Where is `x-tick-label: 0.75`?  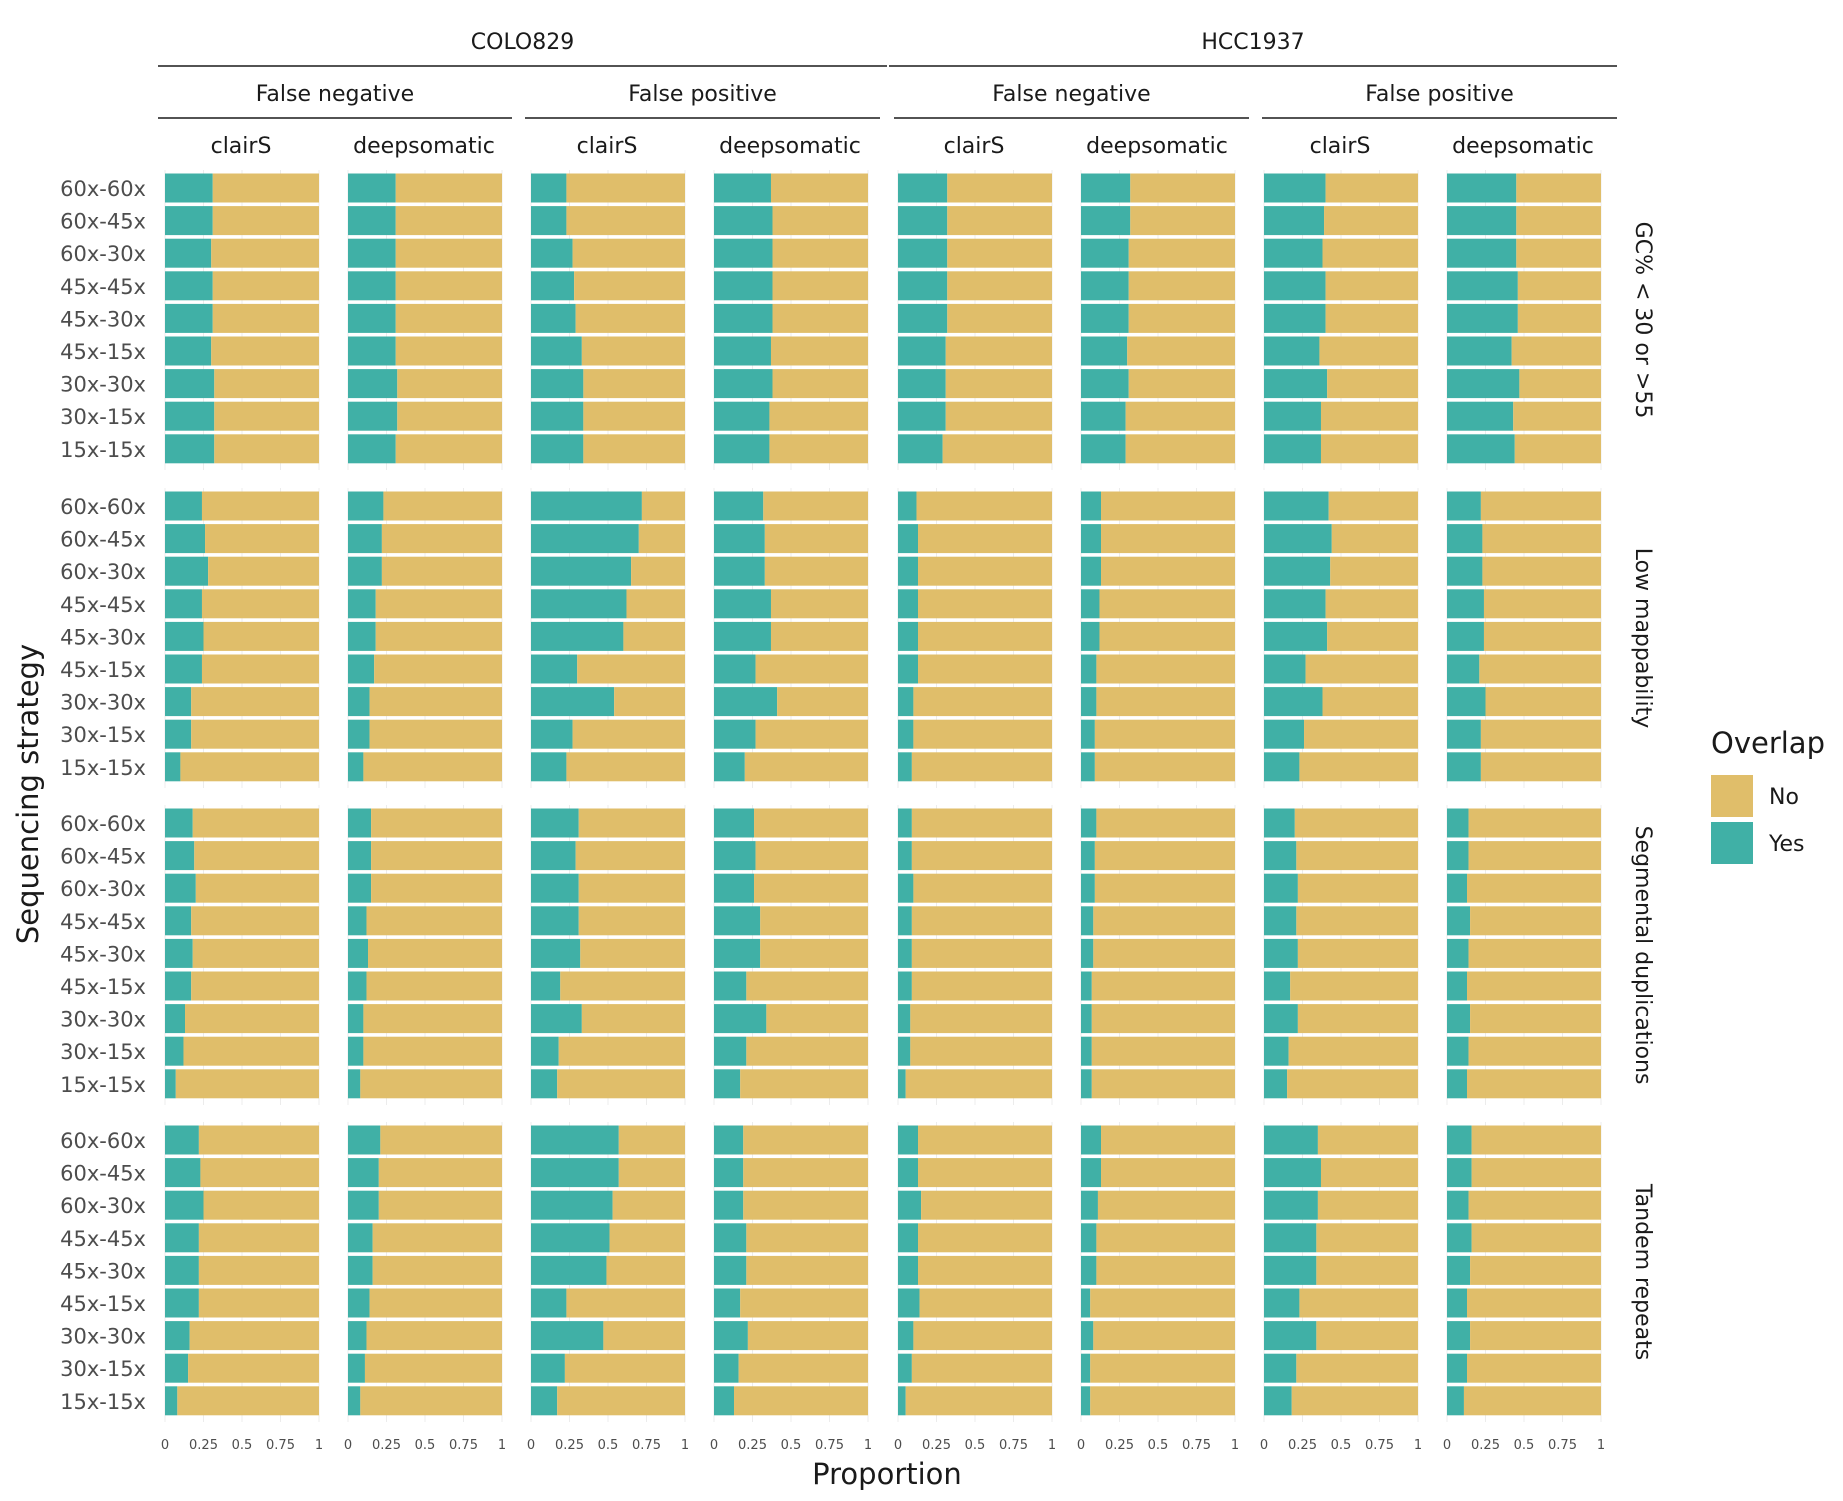 x-tick-label: 0.75 is located at coordinates (280, 1445).